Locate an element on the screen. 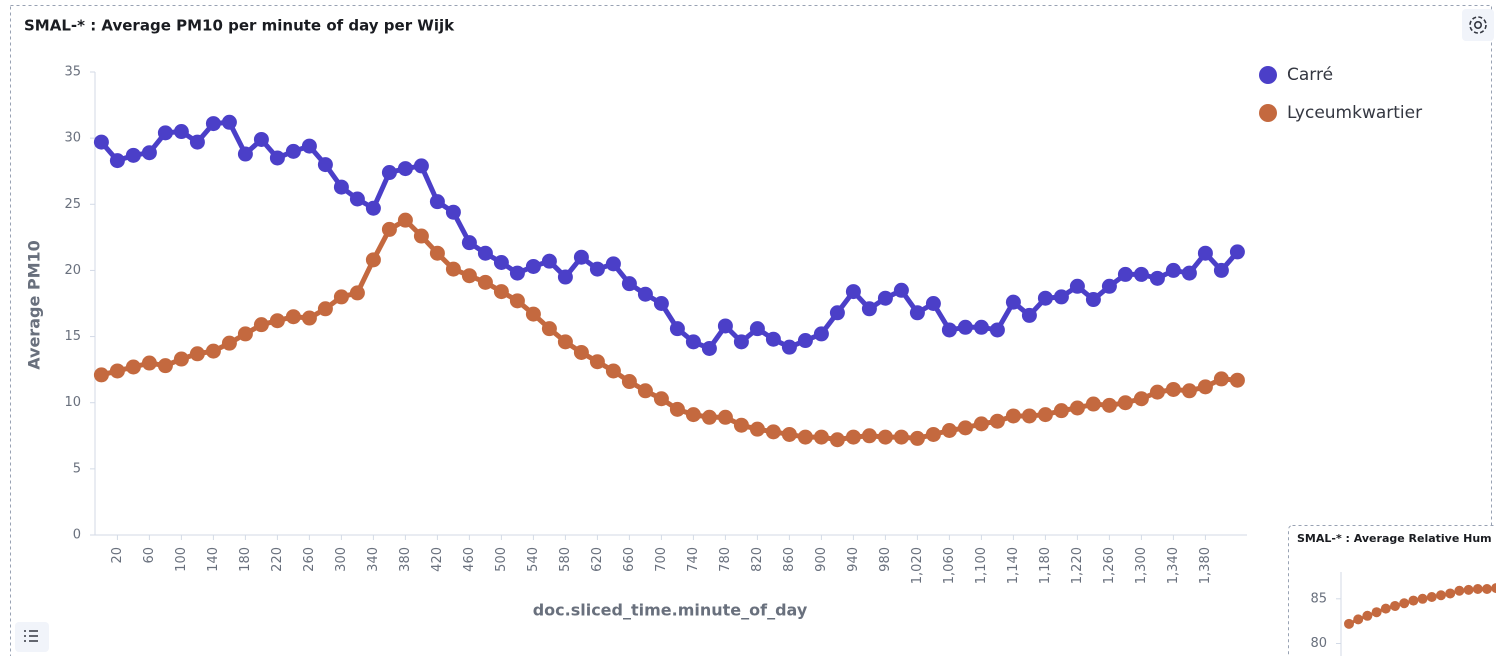 This screenshot has width=1496, height=660. y-tick-label: 80 is located at coordinates (1318, 643).